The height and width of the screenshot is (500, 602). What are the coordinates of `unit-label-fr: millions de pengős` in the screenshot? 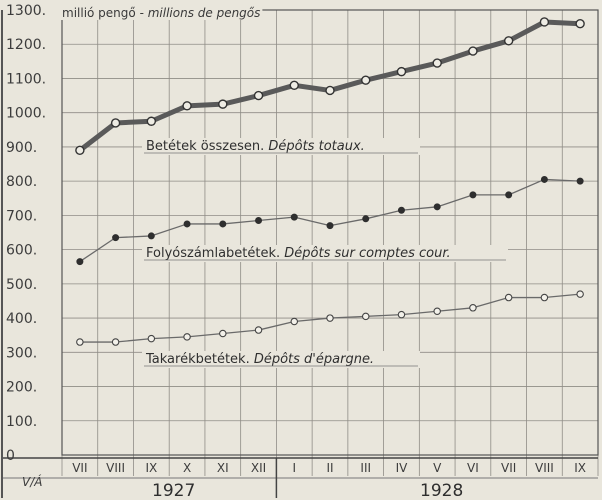 It's located at (204, 13).